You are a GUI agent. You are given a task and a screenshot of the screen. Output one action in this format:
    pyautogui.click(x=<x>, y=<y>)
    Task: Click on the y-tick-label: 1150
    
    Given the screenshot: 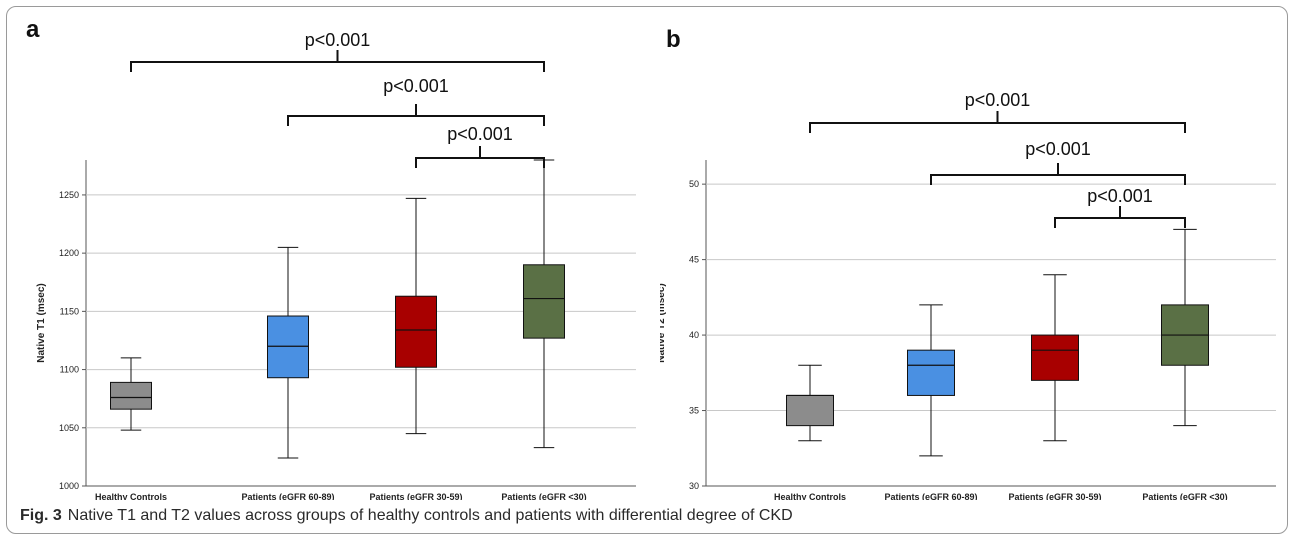 What is the action you would take?
    pyautogui.click(x=69, y=311)
    